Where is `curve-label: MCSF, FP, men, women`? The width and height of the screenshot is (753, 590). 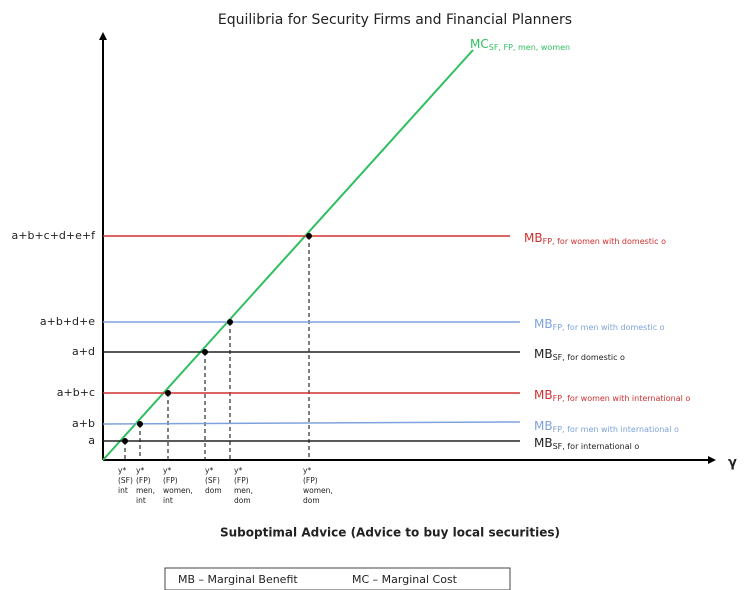 curve-label: MCSF, FP, men, women is located at coordinates (520, 44).